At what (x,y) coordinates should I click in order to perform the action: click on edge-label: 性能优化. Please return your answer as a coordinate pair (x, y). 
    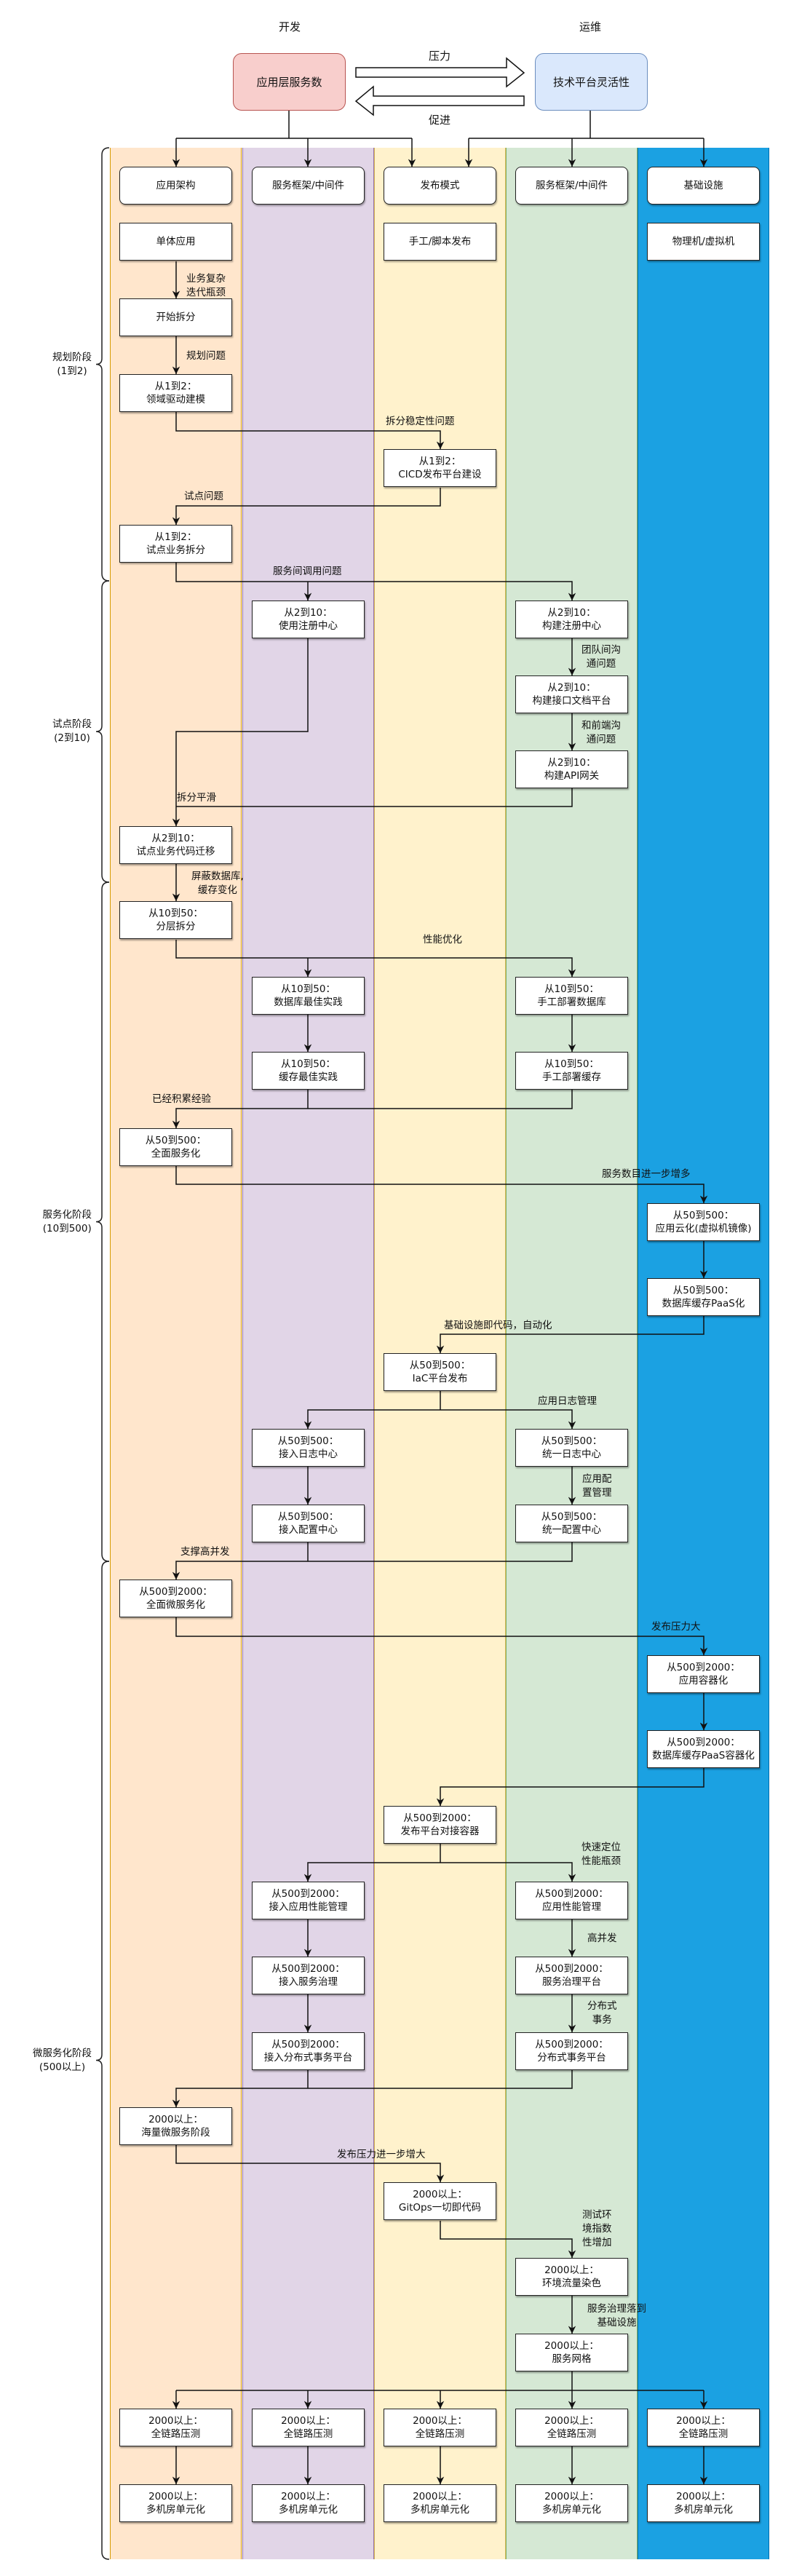
    Looking at the image, I should click on (443, 940).